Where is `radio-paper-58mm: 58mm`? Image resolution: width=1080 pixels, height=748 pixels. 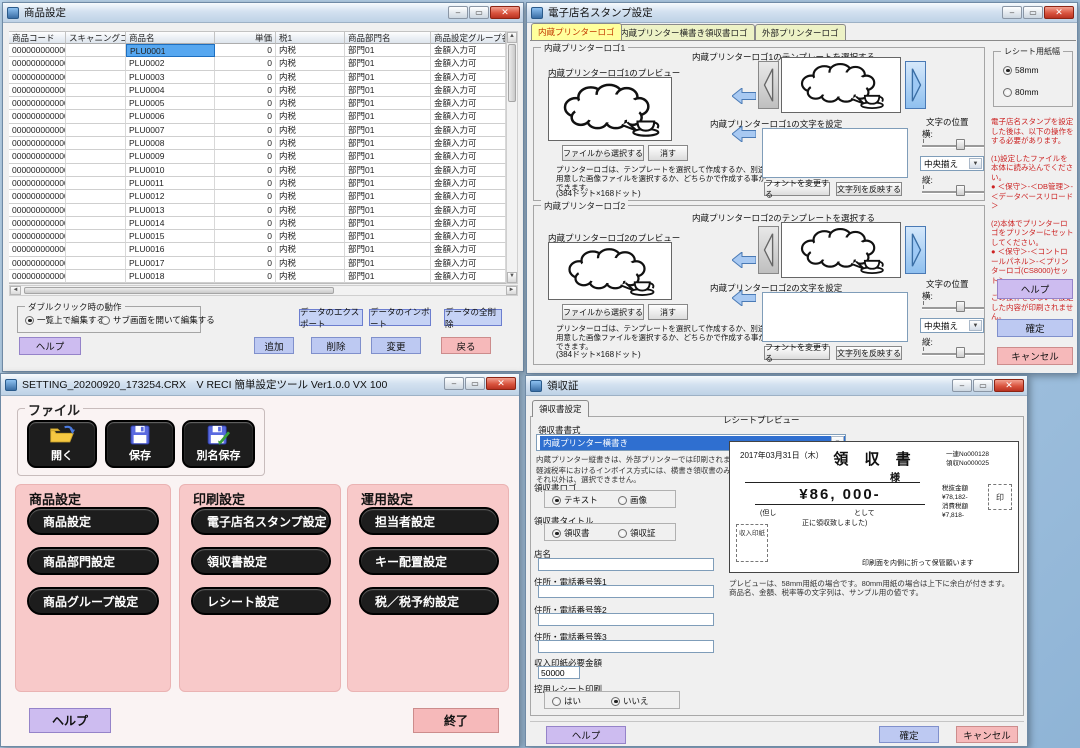 radio-paper-58mm: 58mm is located at coordinates (1021, 70).